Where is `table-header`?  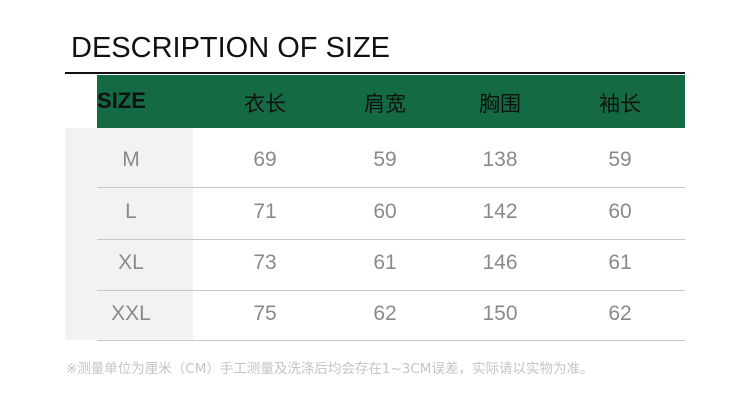 table-header is located at coordinates (391, 101).